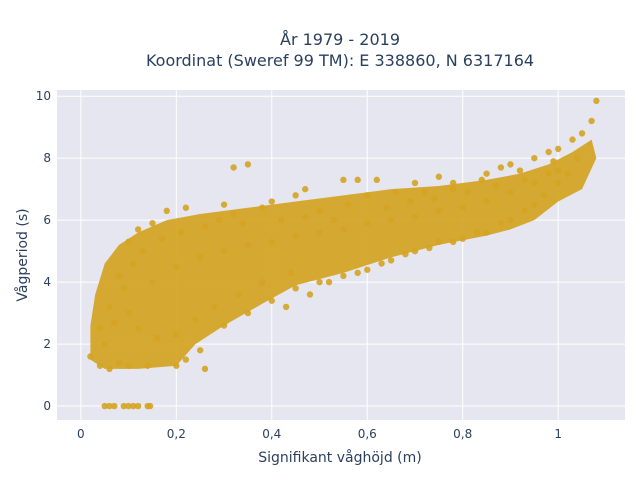 The width and height of the screenshot is (640, 480). What do you see at coordinates (339, 457) in the screenshot?
I see `x-axis-title: Signifikant våghöjd (m)` at bounding box center [339, 457].